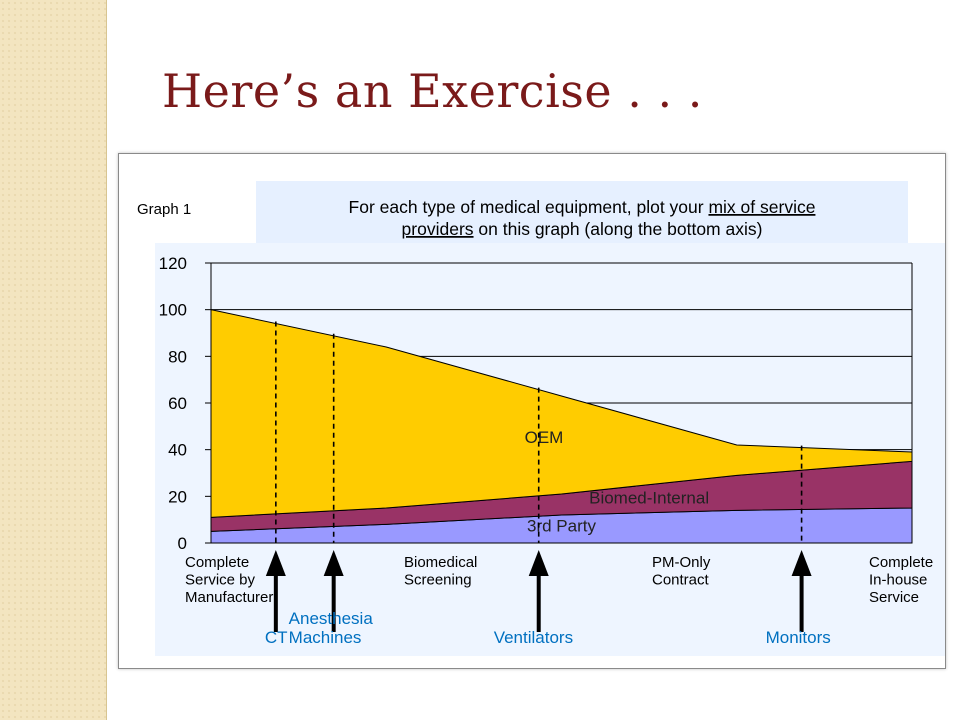  Describe the element at coordinates (220, 580) in the screenshot. I see `x-tick-label: Service by` at that location.